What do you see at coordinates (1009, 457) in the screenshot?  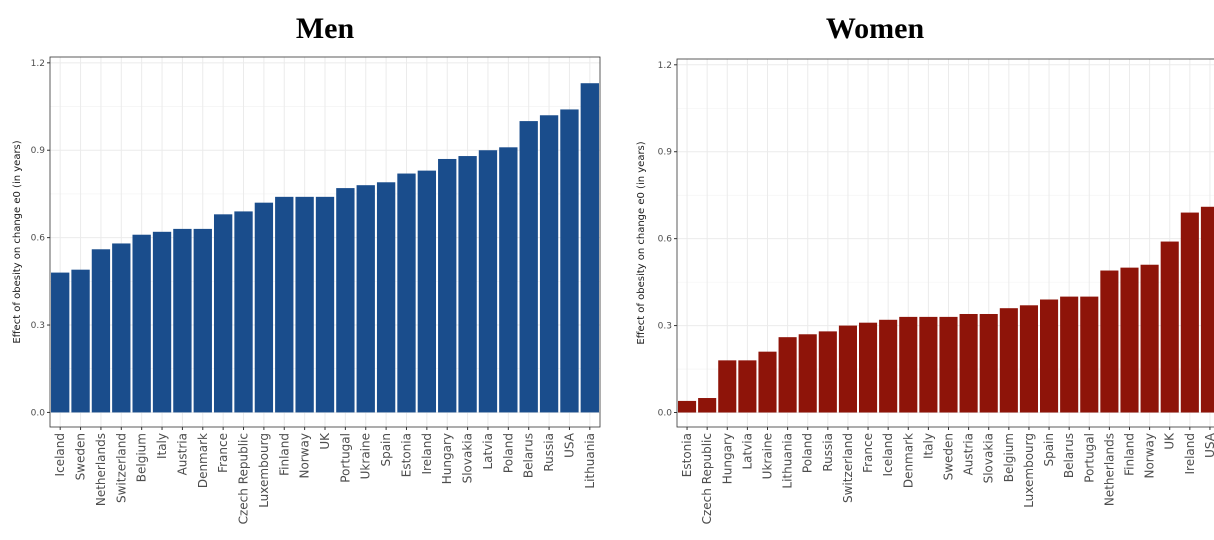 I see `women-x-tick-label: Belgium` at bounding box center [1009, 457].